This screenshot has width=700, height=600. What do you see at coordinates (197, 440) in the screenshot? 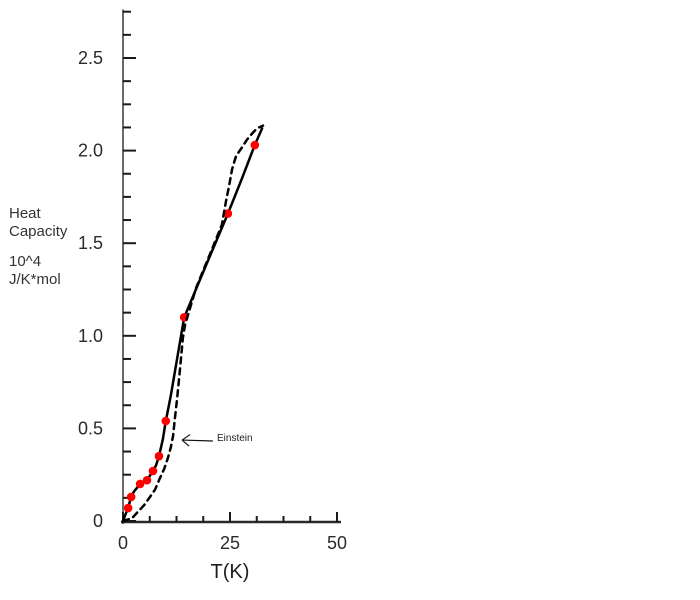
I see `annotation-arrow-shaft` at bounding box center [197, 440].